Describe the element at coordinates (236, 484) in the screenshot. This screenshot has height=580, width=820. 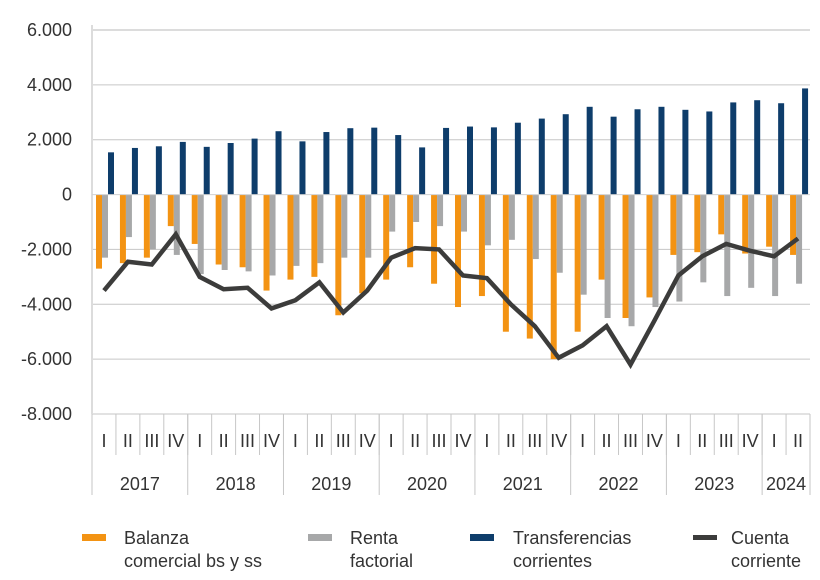
I see `year-label: 2018` at that location.